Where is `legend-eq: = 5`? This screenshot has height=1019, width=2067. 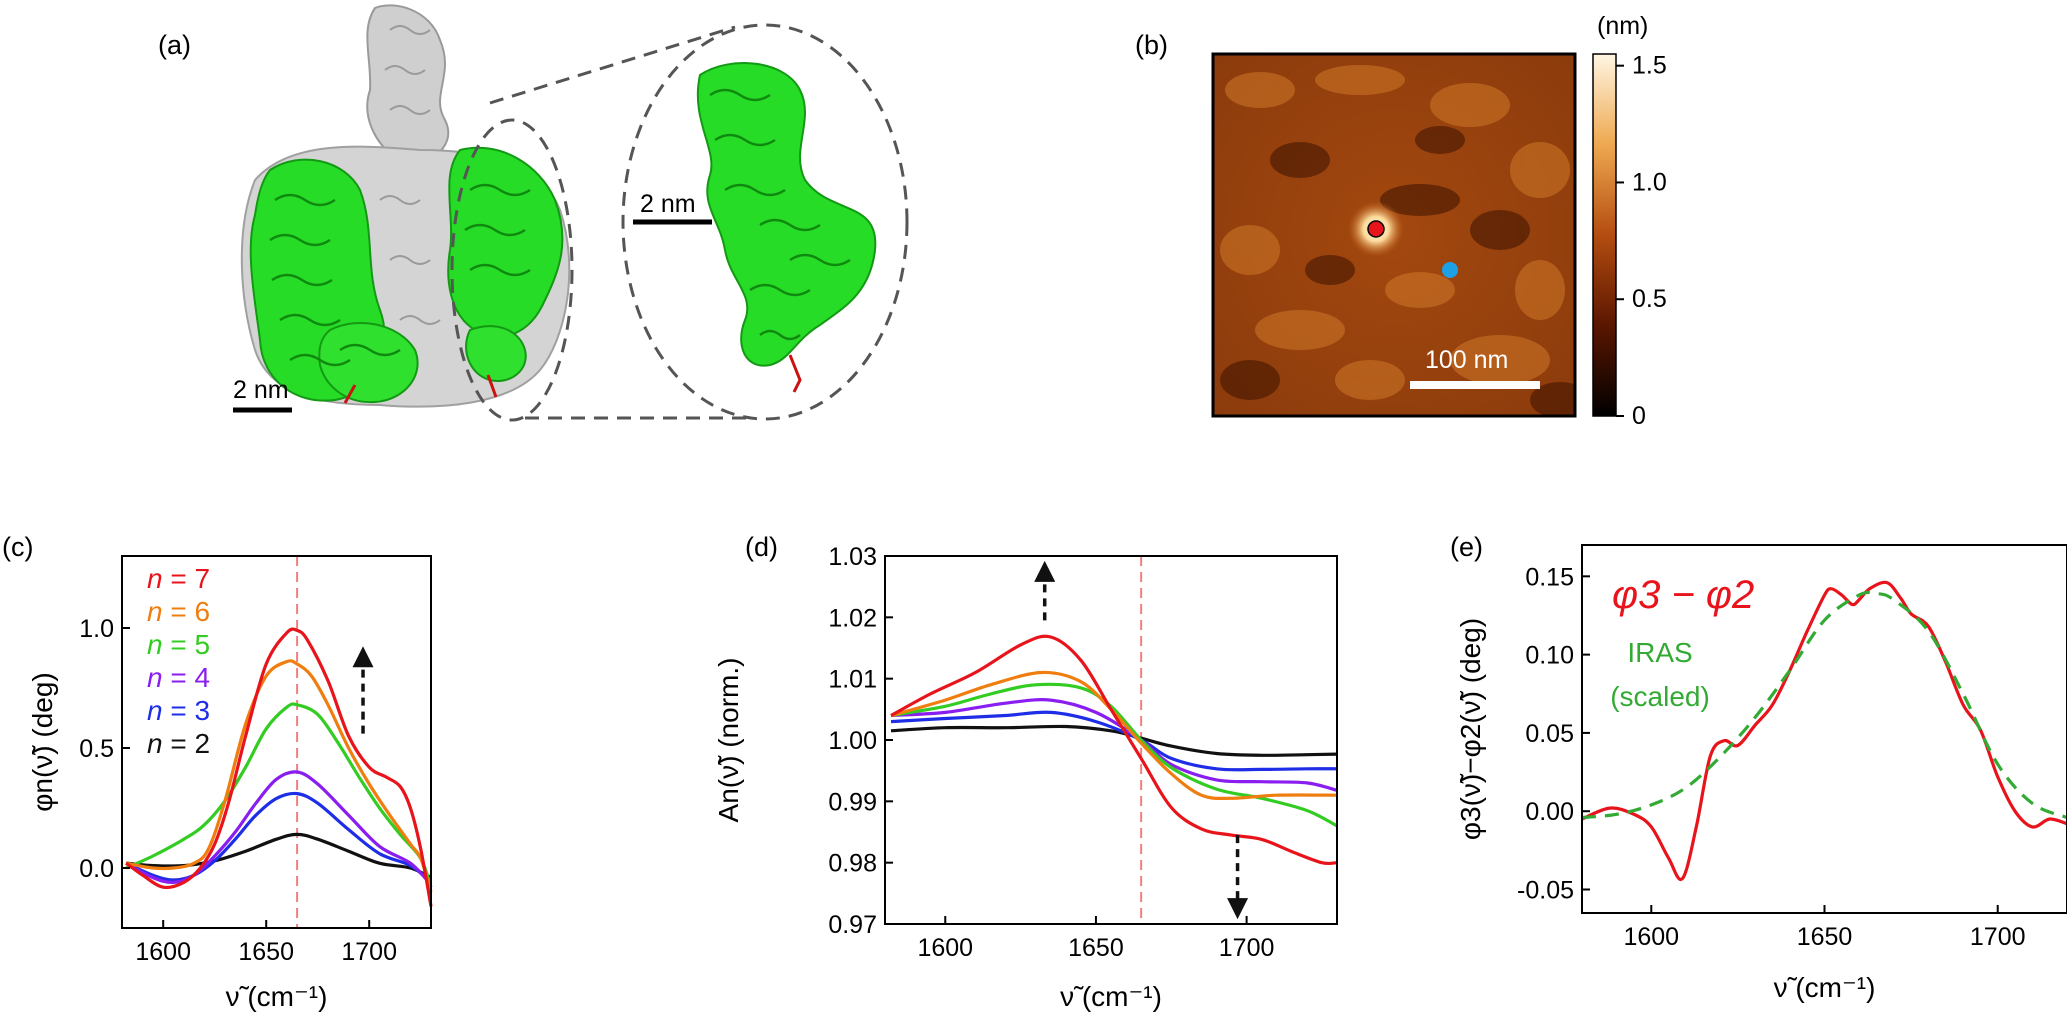
legend-eq: = 5 is located at coordinates (186, 644).